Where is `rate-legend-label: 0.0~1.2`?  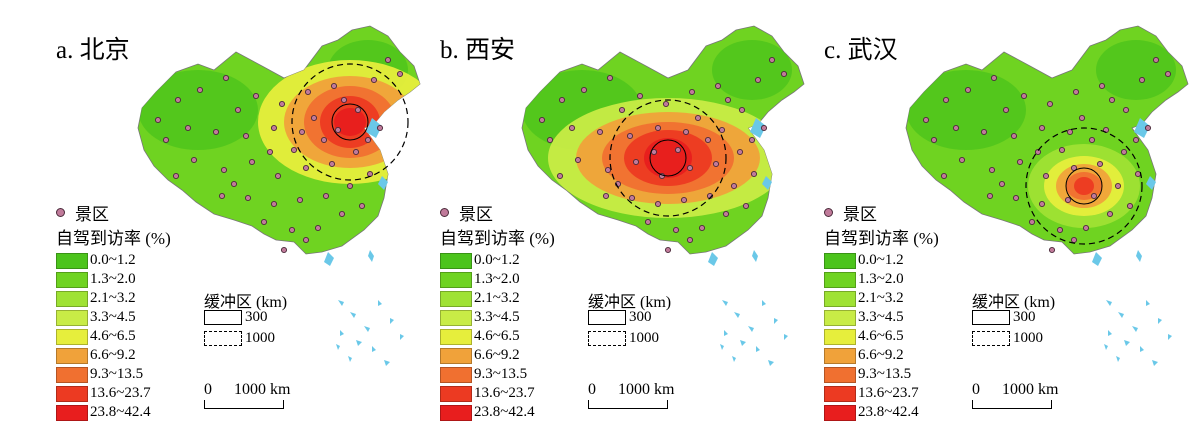 rate-legend-label: 0.0~1.2 is located at coordinates (497, 260).